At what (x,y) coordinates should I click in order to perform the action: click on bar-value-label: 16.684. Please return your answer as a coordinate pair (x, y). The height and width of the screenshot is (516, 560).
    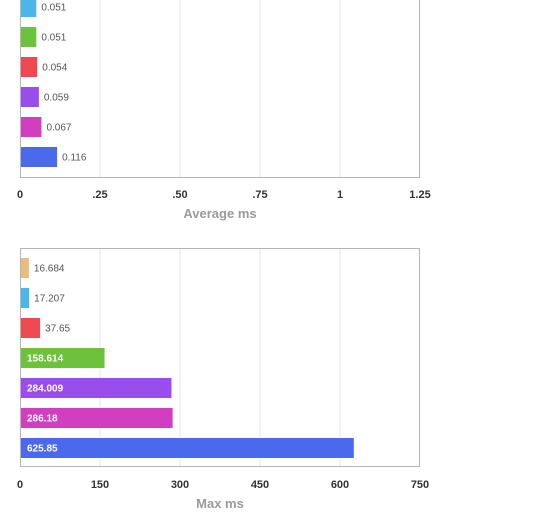
    Looking at the image, I should click on (49, 269).